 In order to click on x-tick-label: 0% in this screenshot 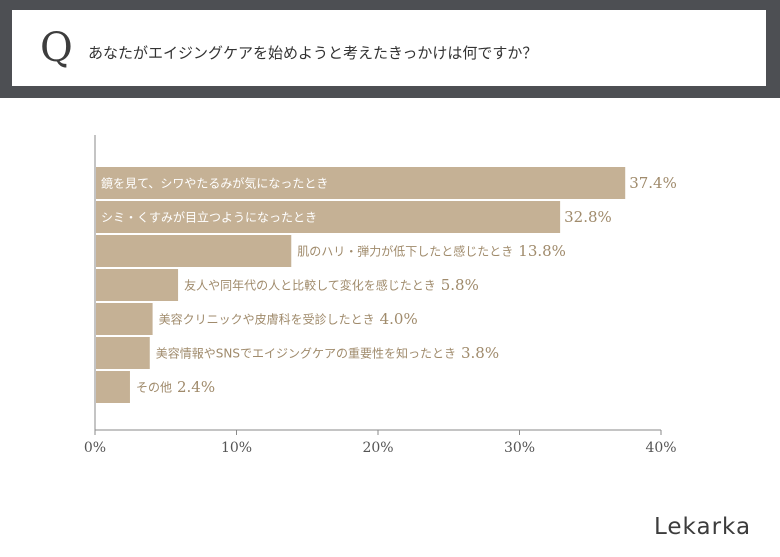, I will do `click(95, 448)`.